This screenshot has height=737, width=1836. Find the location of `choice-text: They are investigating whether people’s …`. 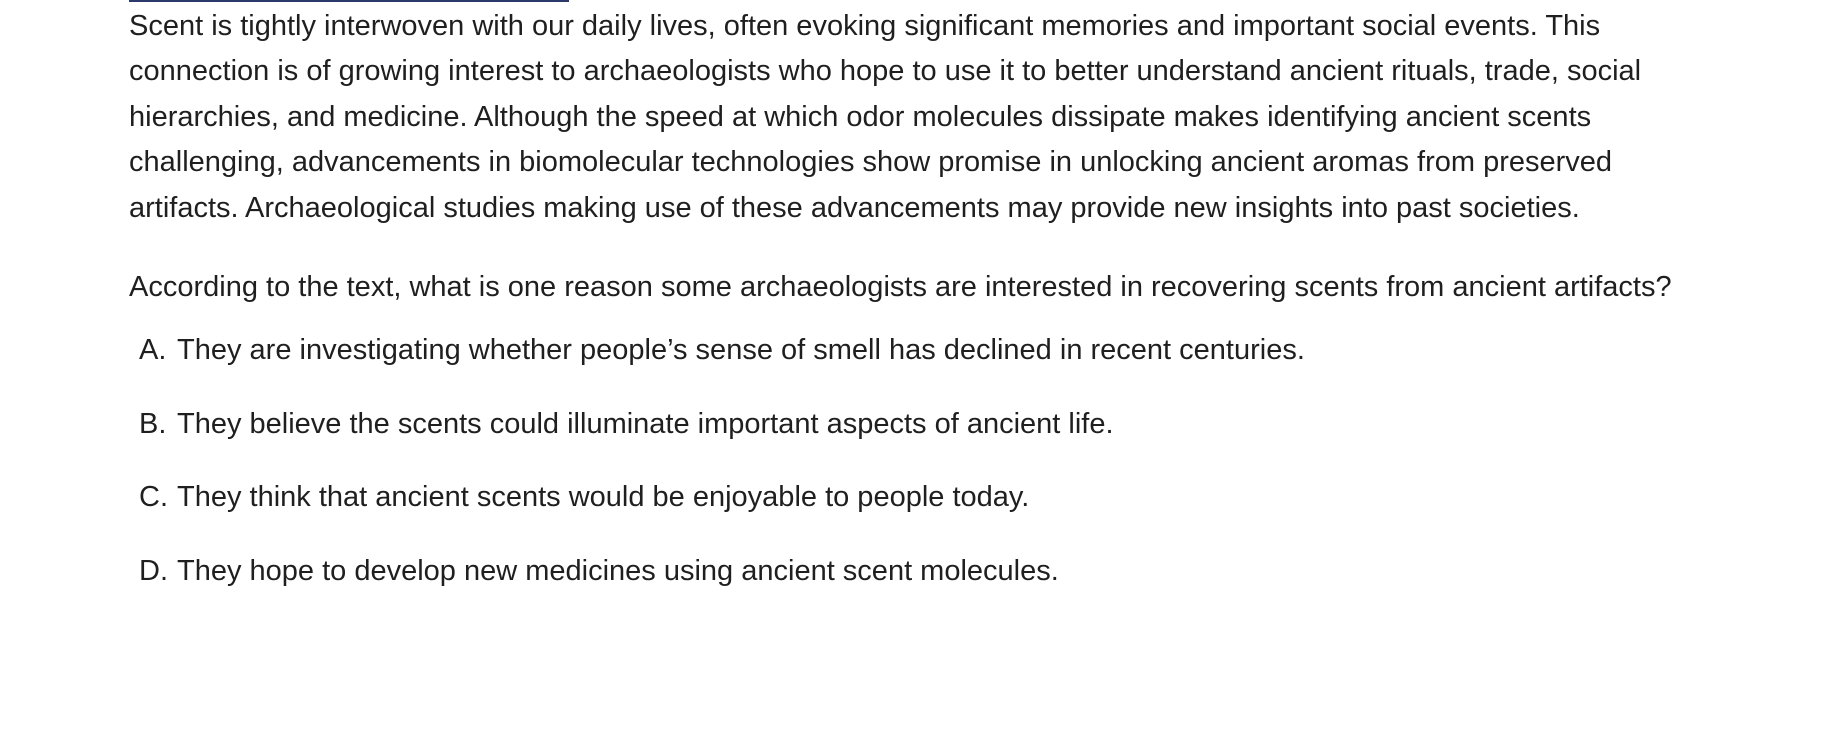

choice-text: They are investigating whether people’s … is located at coordinates (741, 350).